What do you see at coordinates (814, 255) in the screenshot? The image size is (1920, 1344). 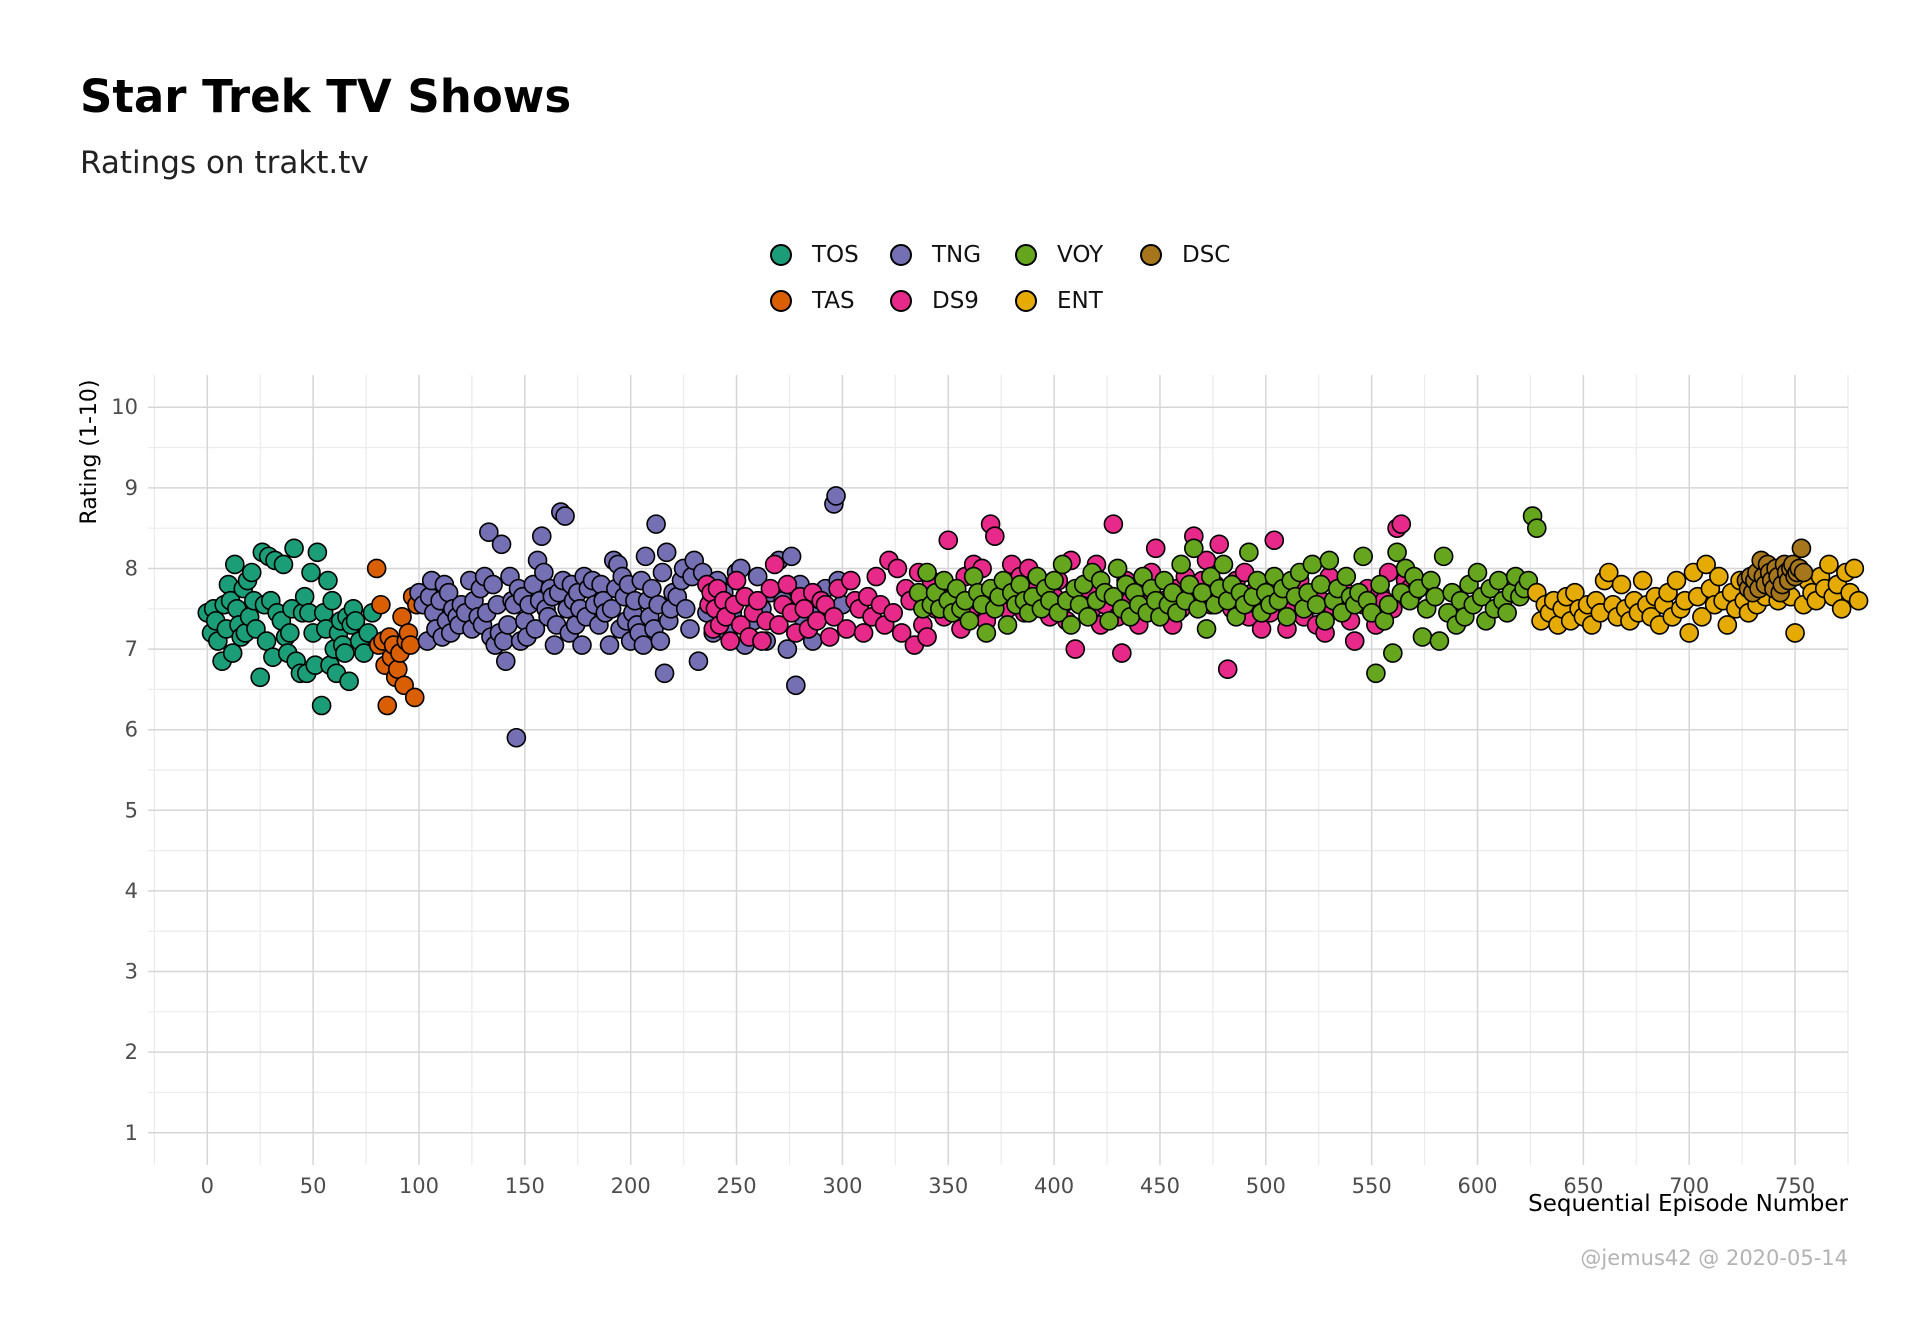 I see `legend-item-tos: TOS` at bounding box center [814, 255].